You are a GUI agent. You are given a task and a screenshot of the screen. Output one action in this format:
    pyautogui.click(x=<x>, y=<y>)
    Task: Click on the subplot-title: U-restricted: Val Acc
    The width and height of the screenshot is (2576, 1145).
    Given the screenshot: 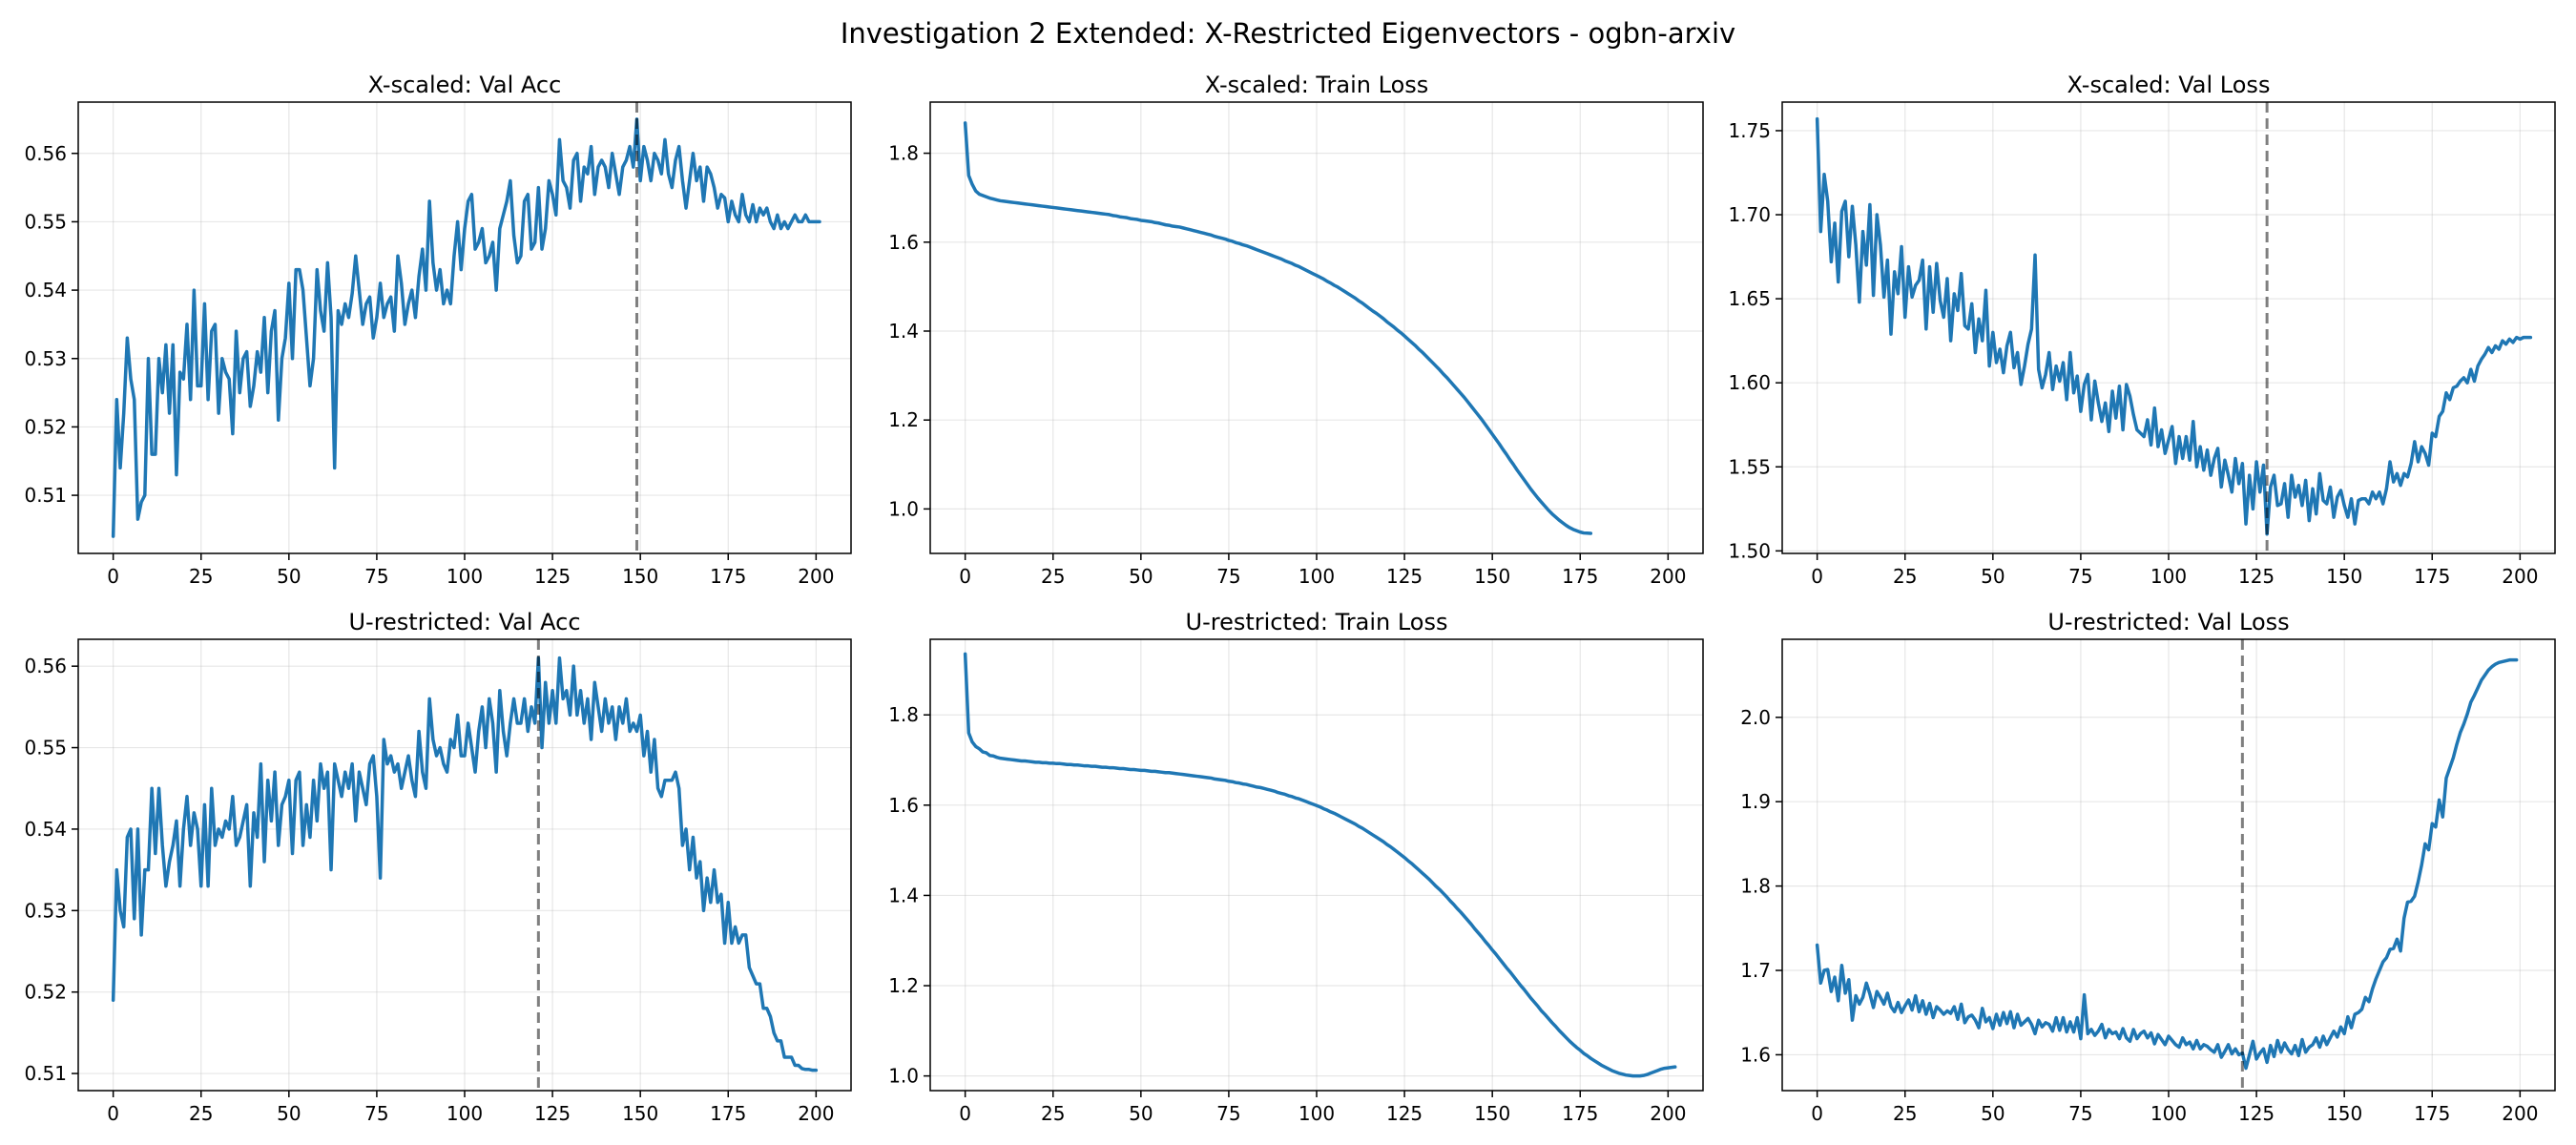 What is the action you would take?
    pyautogui.click(x=464, y=622)
    